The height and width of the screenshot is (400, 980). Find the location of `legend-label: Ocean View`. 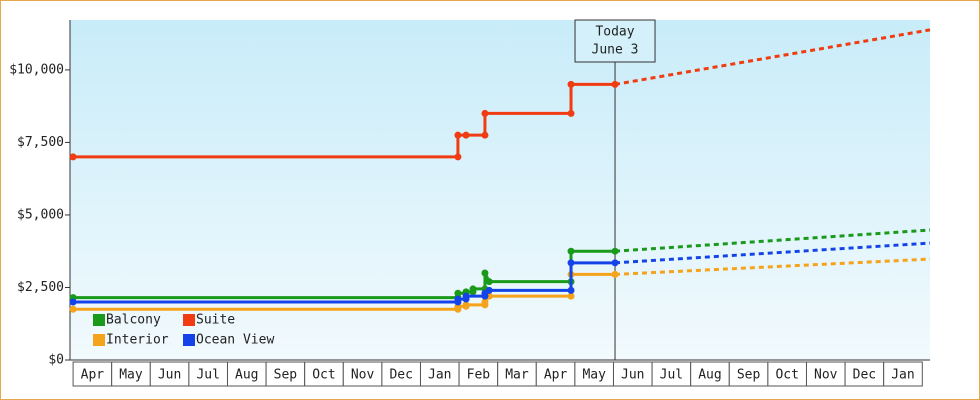

legend-label: Ocean View is located at coordinates (235, 340).